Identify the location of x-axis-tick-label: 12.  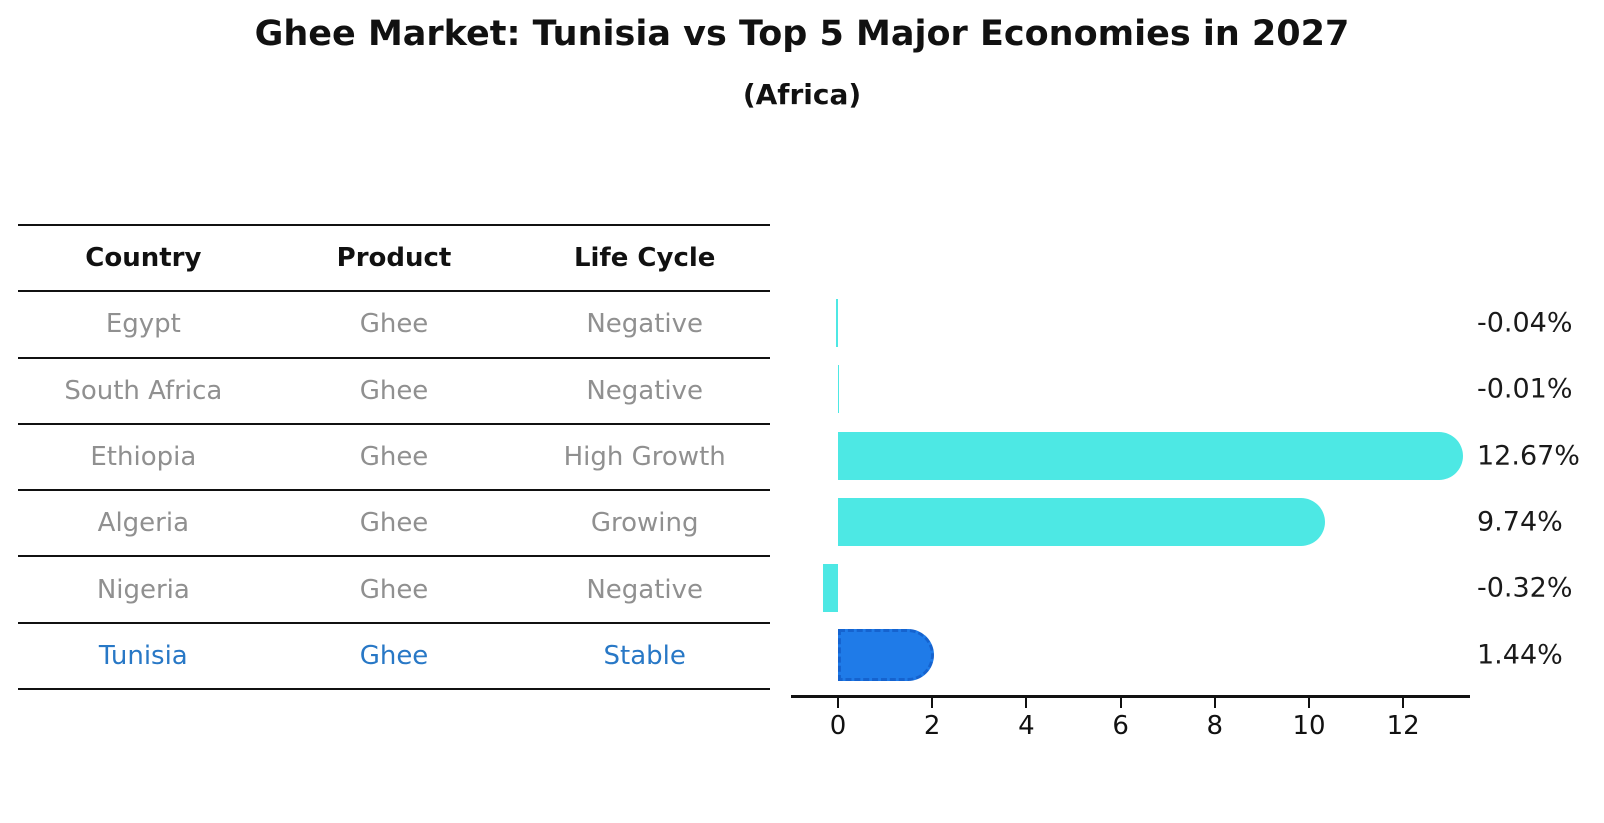
(1403, 726).